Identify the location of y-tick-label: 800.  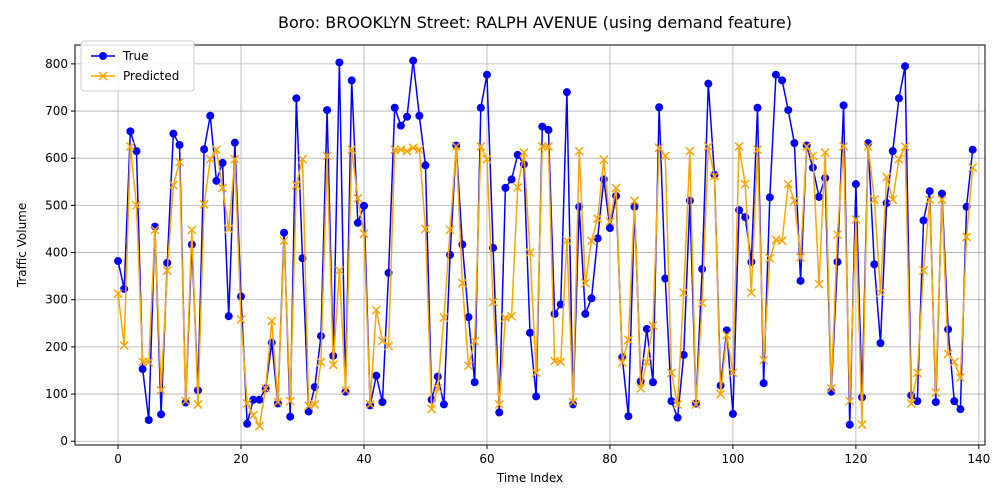
(56, 64).